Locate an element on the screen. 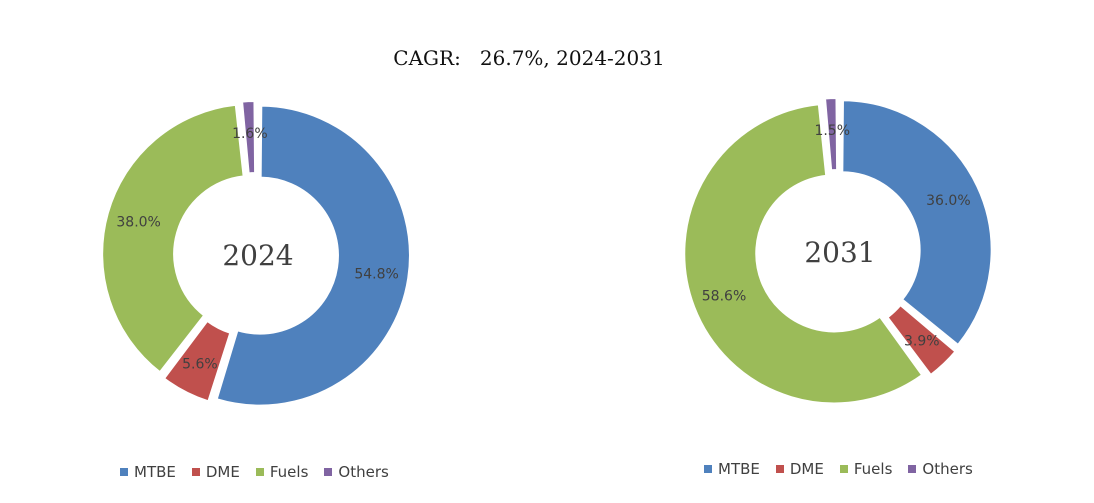 This screenshot has height=503, width=1094. center-label-2024: 2024 is located at coordinates (257, 255).